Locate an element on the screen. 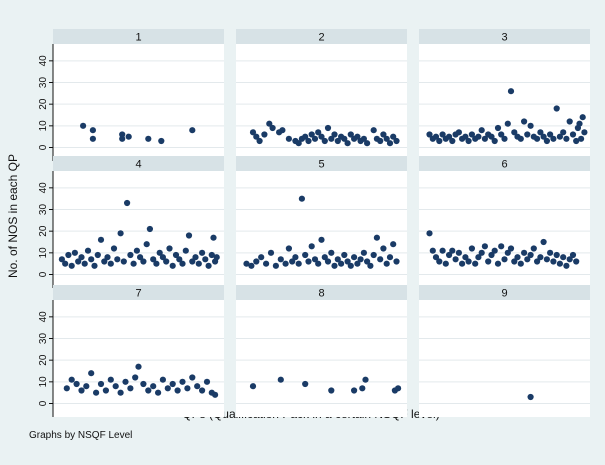 The image size is (605, 465). panel-plot-area is located at coordinates (504, 102).